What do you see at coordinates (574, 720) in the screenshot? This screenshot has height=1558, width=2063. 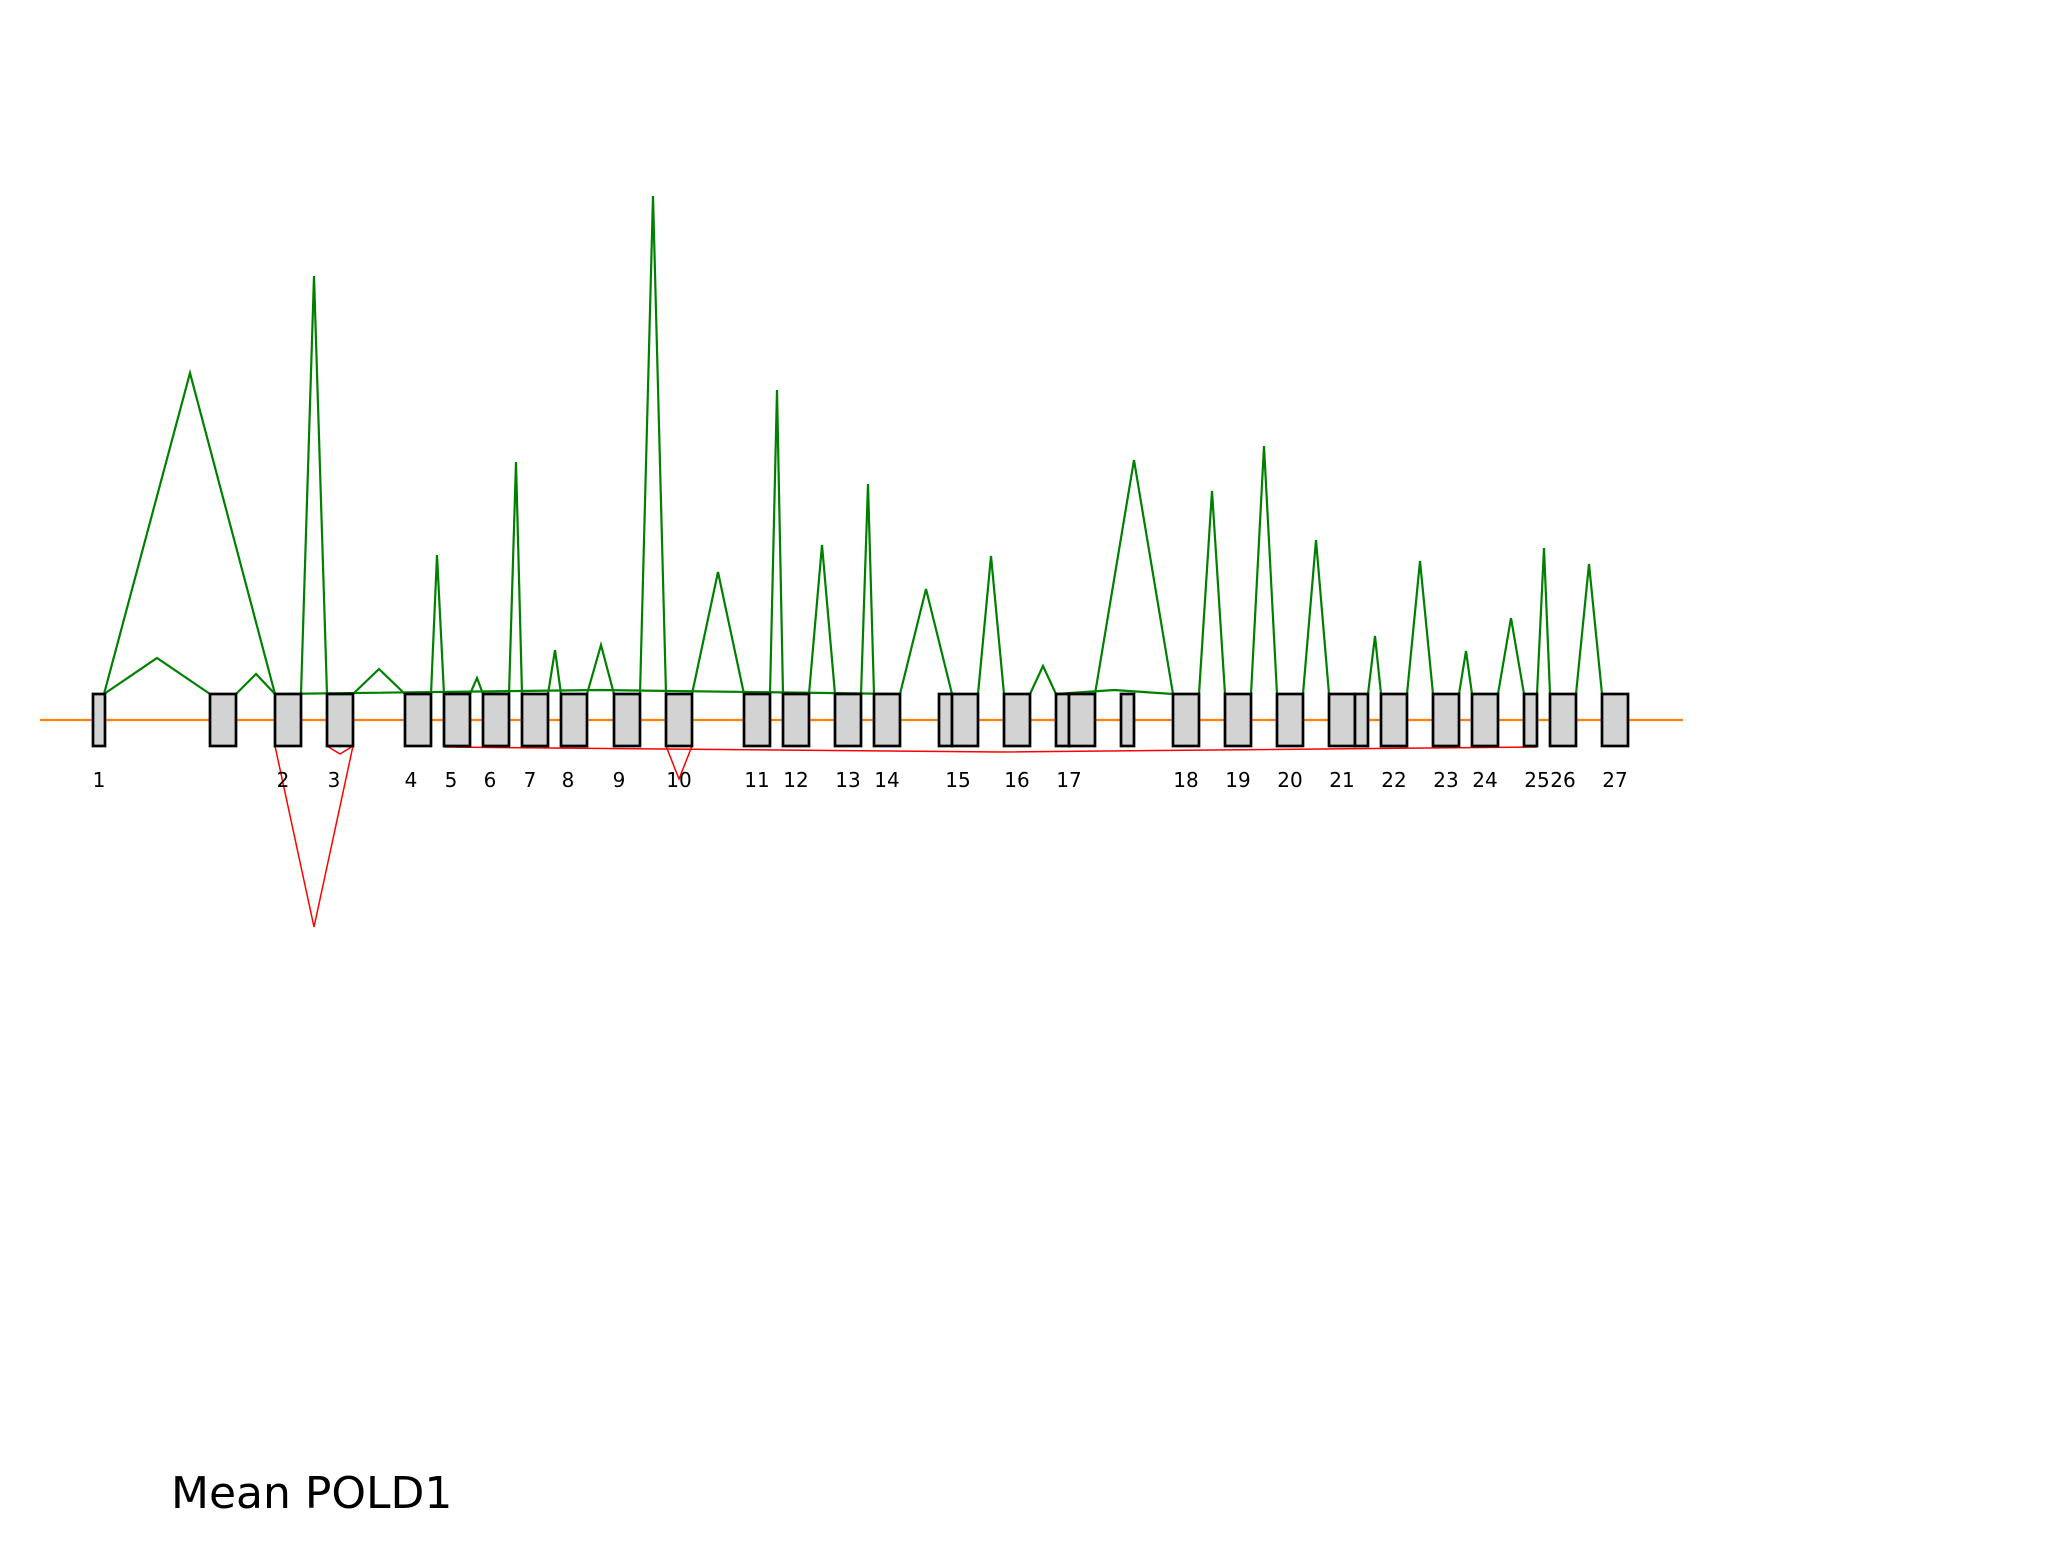 I see `exon-e8` at bounding box center [574, 720].